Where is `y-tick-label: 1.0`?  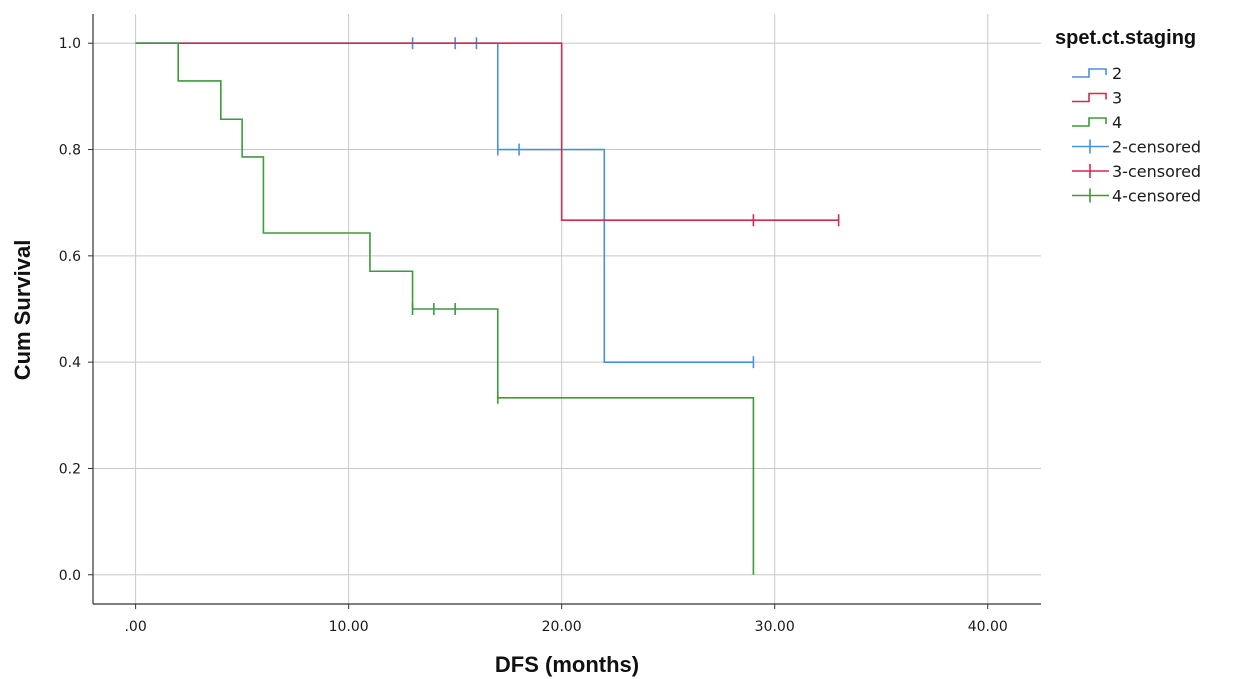
y-tick-label: 1.0 is located at coordinates (70, 44).